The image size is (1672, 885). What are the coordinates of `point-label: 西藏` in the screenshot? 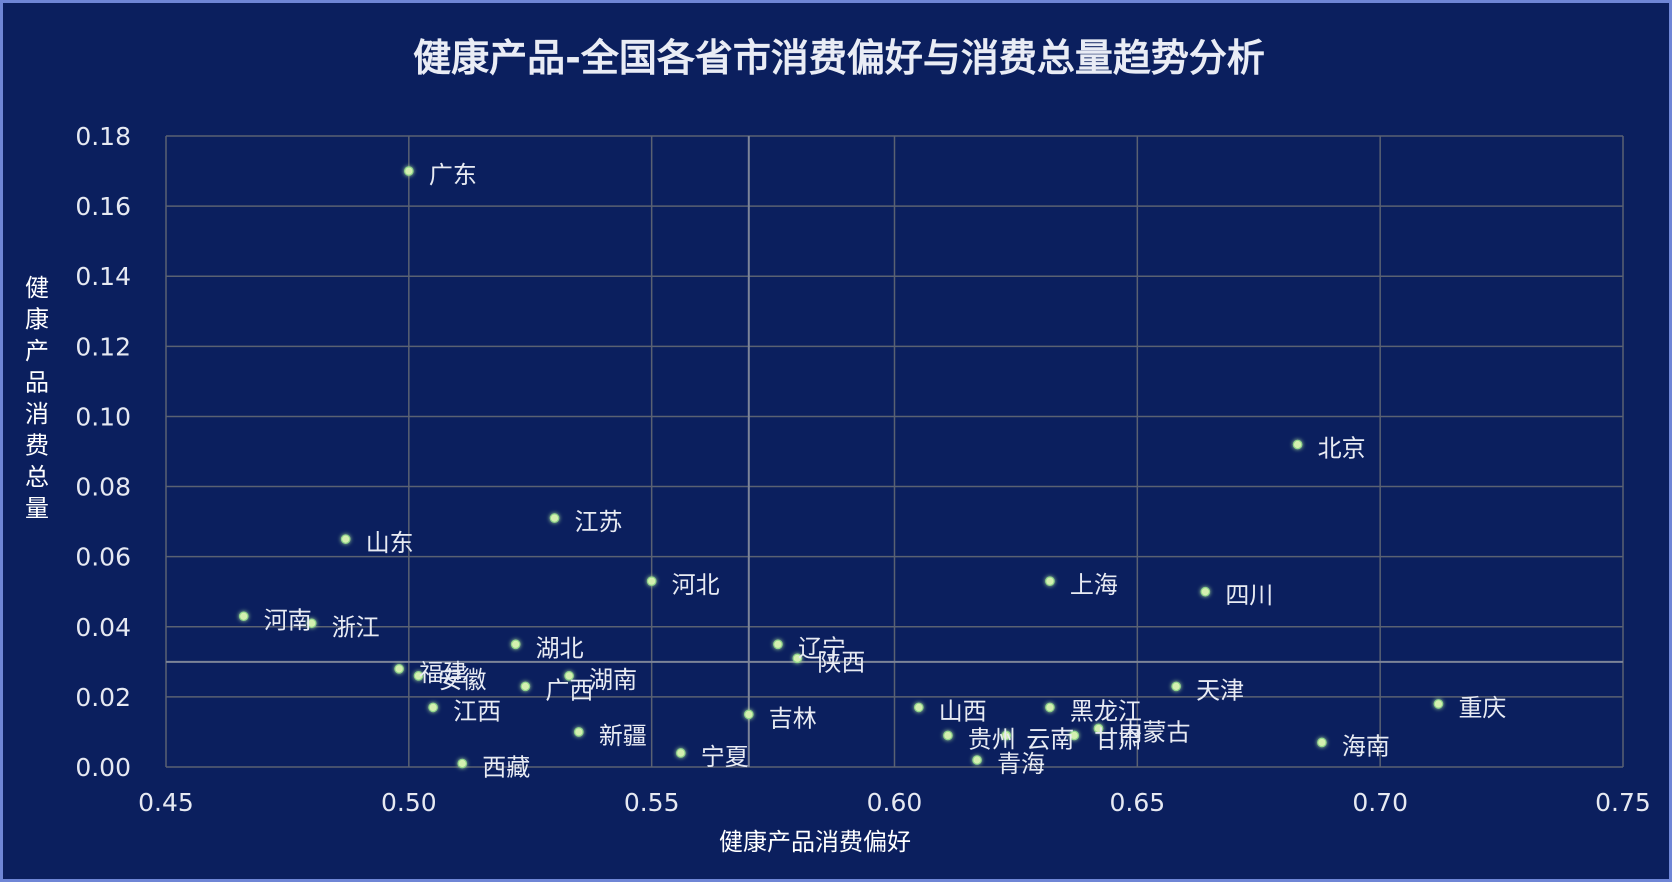 It's located at (506, 767).